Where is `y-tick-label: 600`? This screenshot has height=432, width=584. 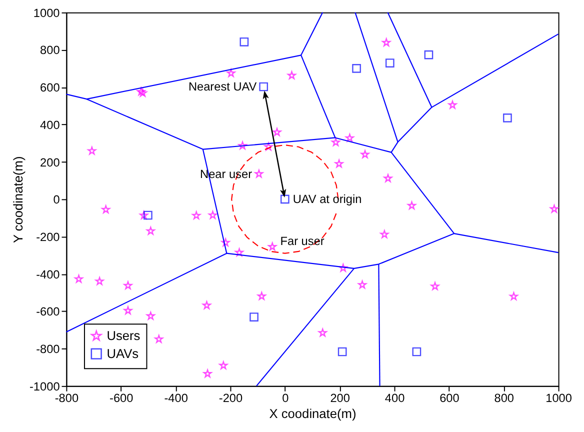 y-tick-label: 600 is located at coordinates (50, 87).